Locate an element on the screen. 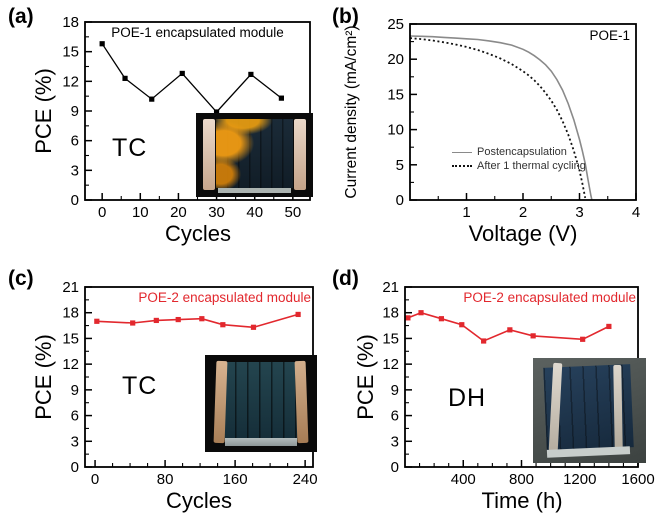  svg-text: 160 is located at coordinates (235, 479).